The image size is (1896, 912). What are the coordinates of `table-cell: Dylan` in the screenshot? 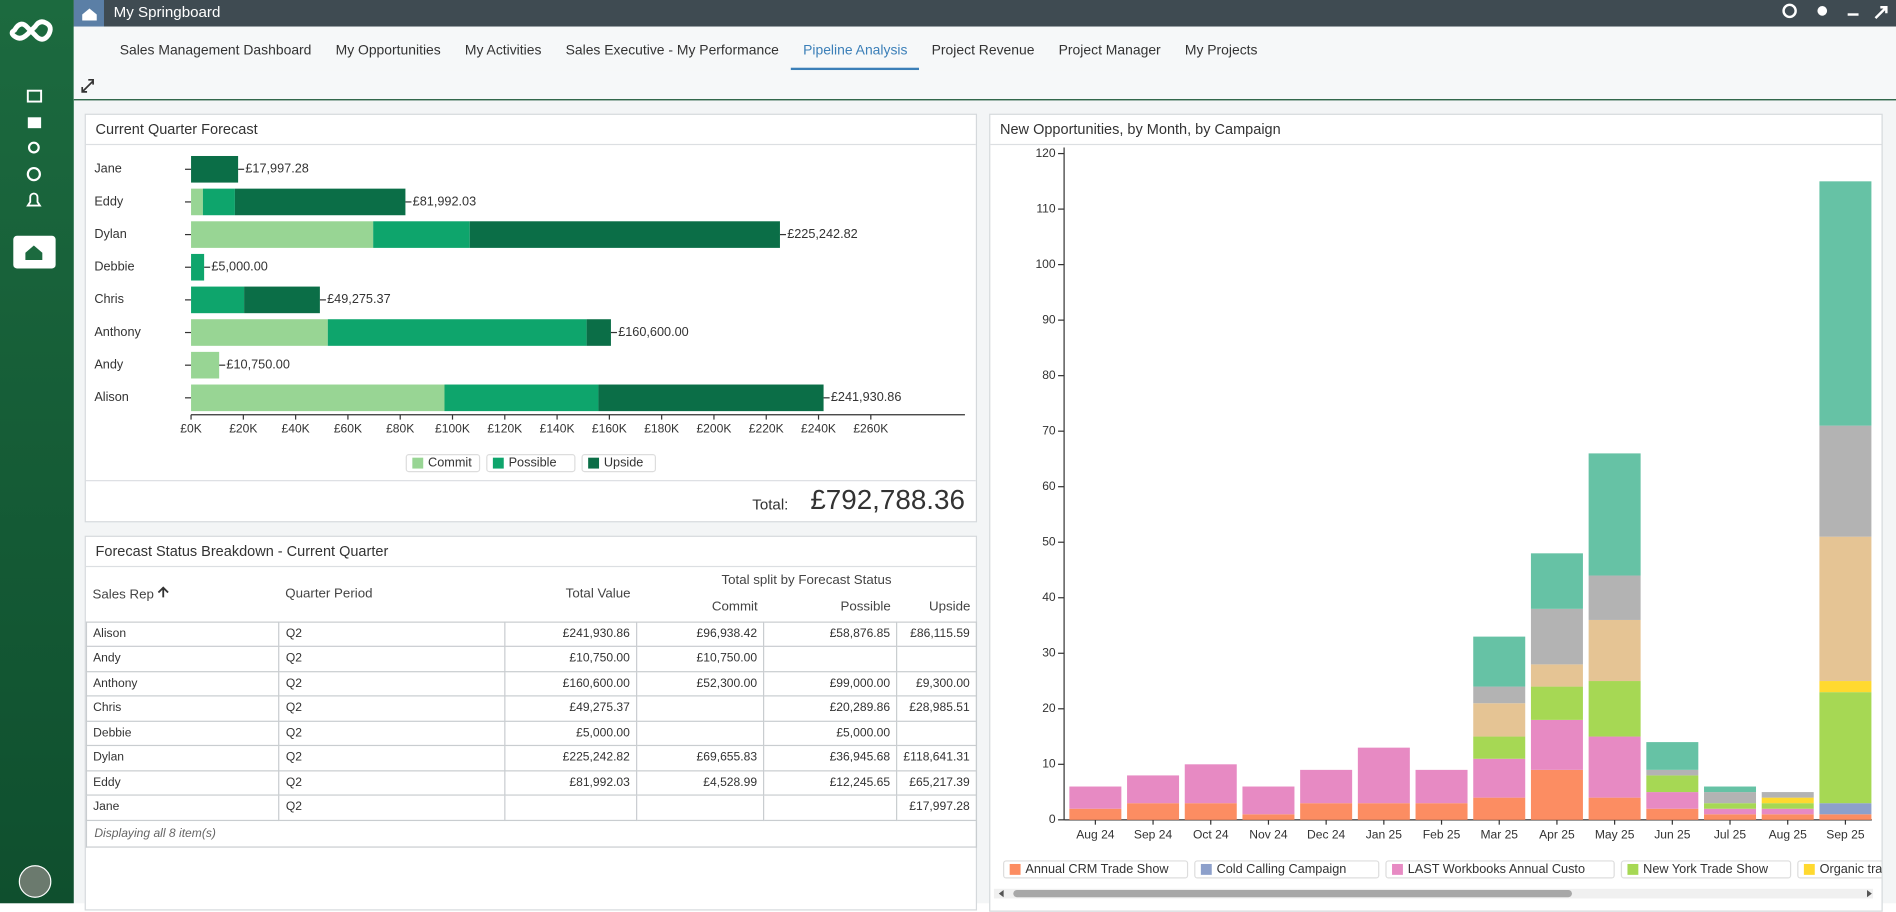 It's located at (182, 757).